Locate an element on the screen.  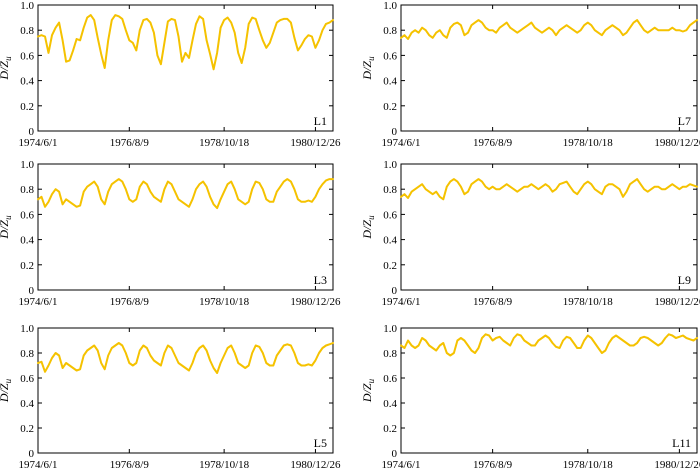
panel-label: L3 is located at coordinates (320, 280).